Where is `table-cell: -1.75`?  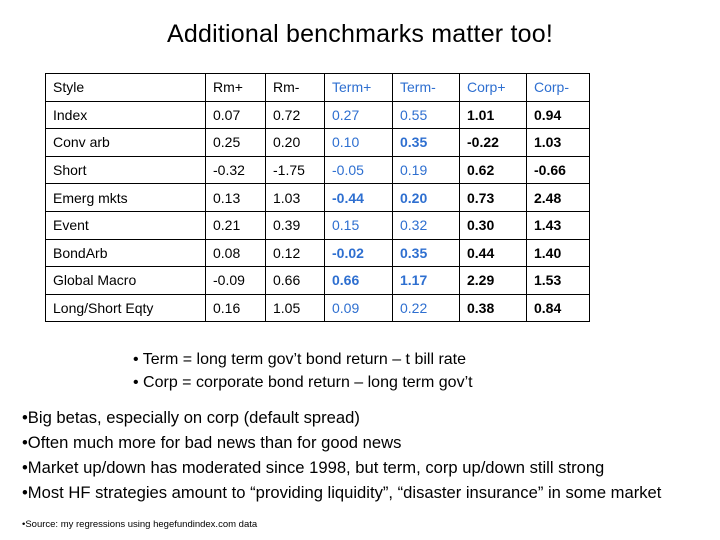 table-cell: -1.75 is located at coordinates (295, 170).